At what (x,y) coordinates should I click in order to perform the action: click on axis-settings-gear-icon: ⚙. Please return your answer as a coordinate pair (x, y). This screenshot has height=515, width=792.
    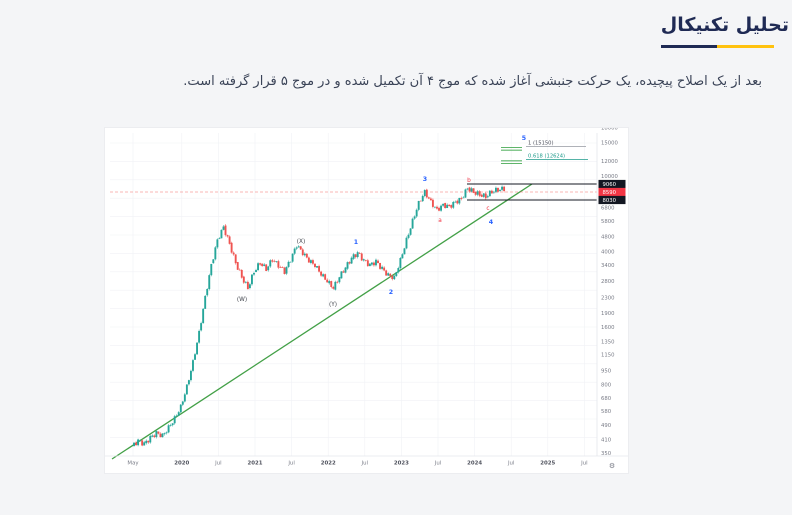
    Looking at the image, I should click on (612, 466).